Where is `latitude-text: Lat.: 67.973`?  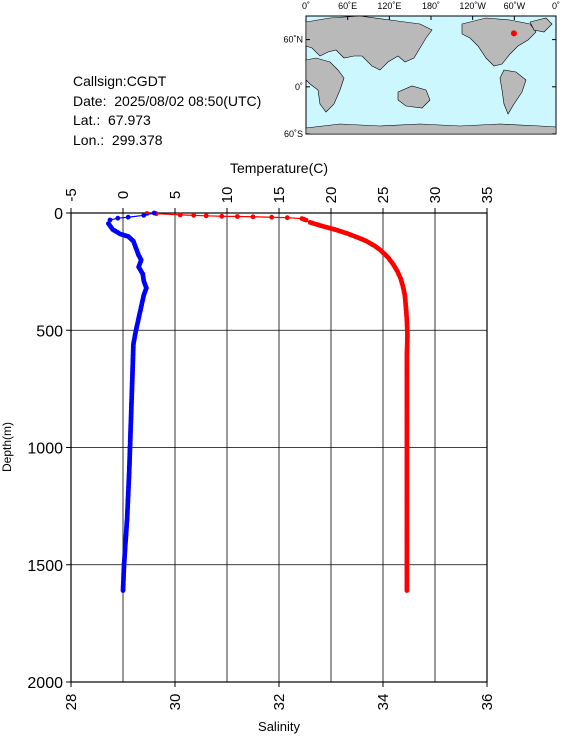 latitude-text: Lat.: 67.973 is located at coordinates (112, 120).